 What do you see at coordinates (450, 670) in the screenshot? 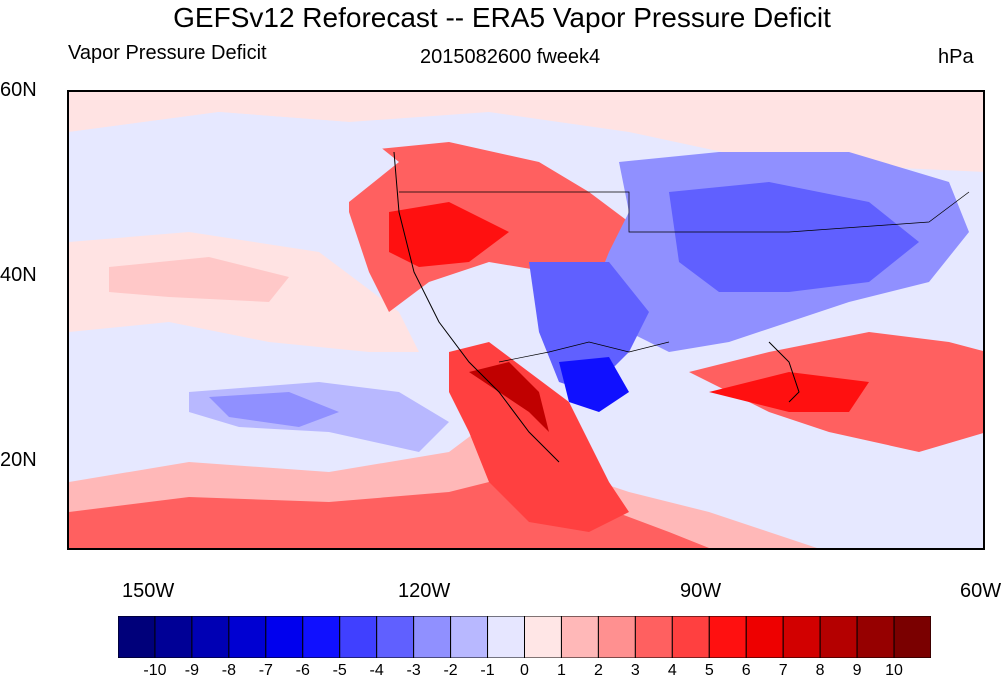
I see `colorbar-tick-label: -2` at bounding box center [450, 670].